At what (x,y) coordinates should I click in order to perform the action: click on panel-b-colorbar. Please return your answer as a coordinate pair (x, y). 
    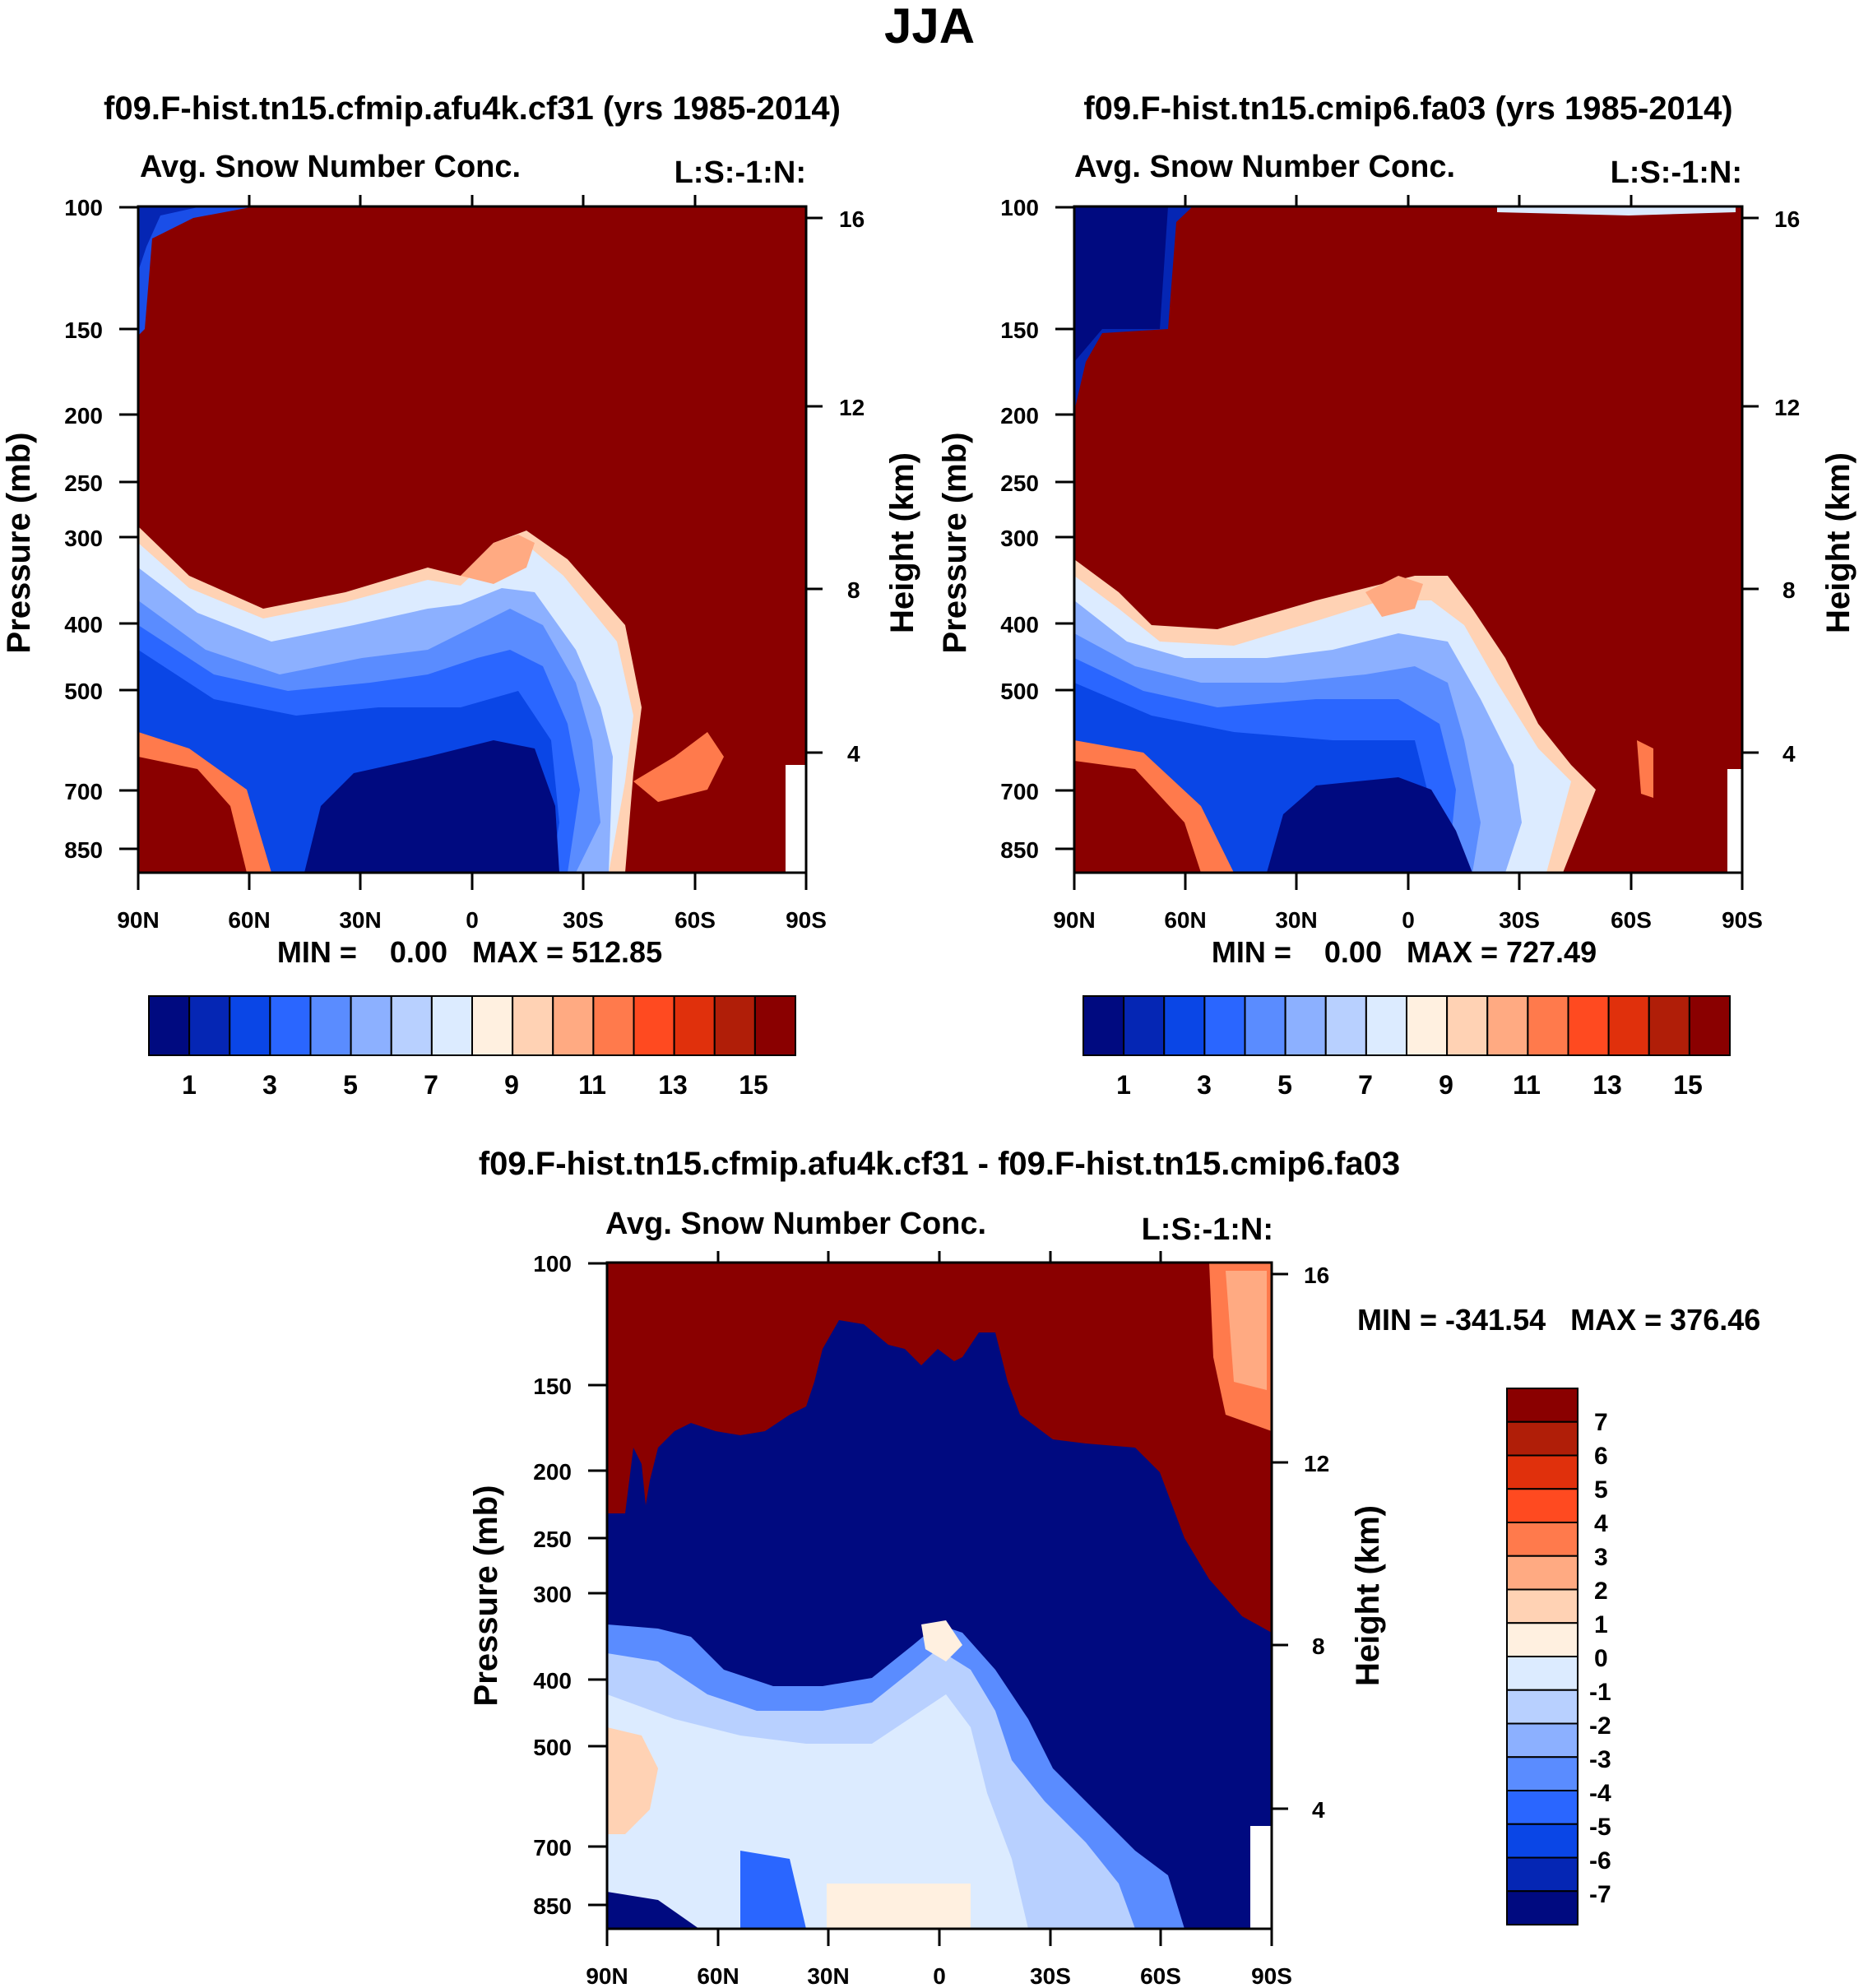
    Looking at the image, I should click on (1406, 1026).